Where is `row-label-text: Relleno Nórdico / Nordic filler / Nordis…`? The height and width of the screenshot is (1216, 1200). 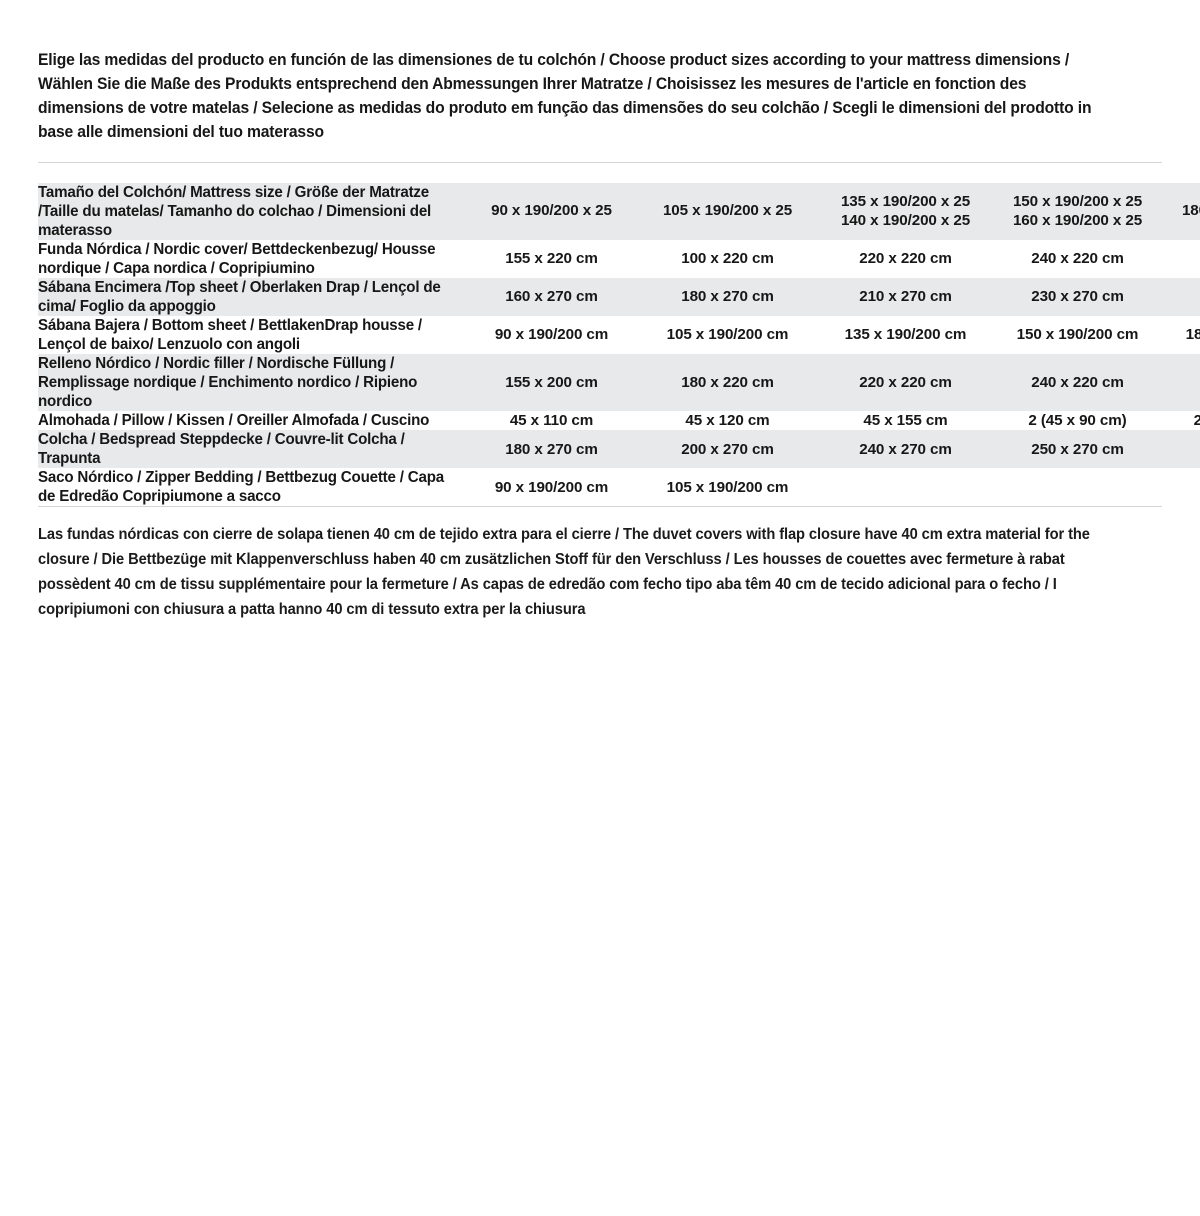
row-label-text: Relleno Nórdico / Nordic filler / Nordis… is located at coordinates (228, 382).